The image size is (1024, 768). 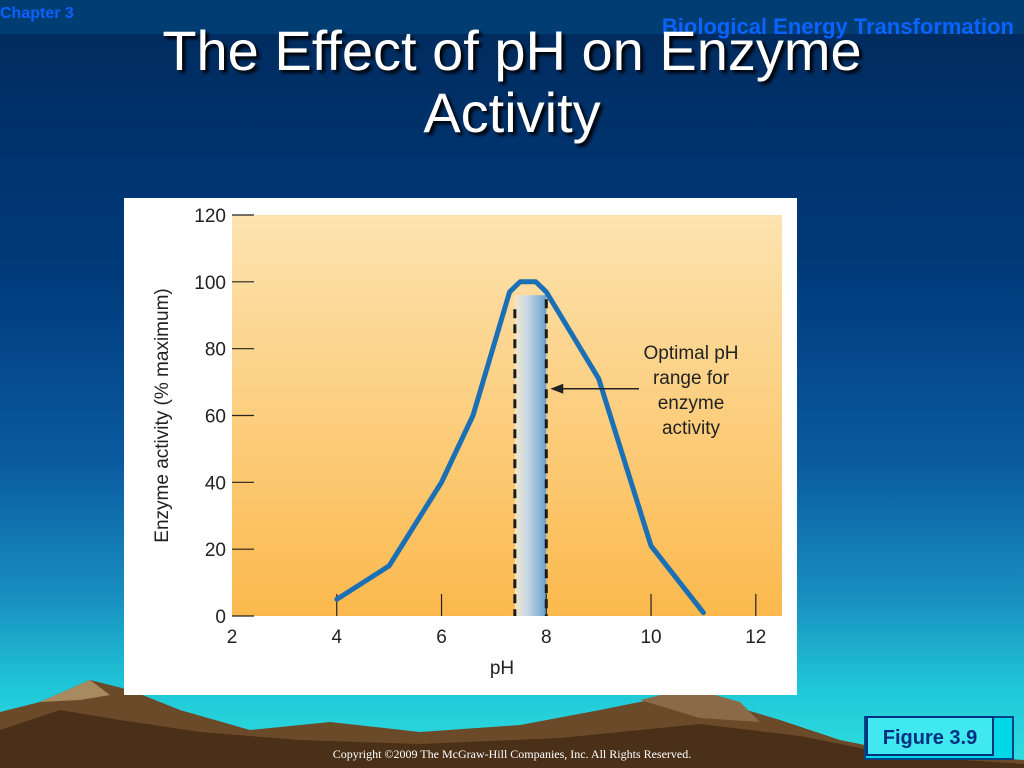 What do you see at coordinates (755, 637) in the screenshot?
I see `x-tick-label: 12` at bounding box center [755, 637].